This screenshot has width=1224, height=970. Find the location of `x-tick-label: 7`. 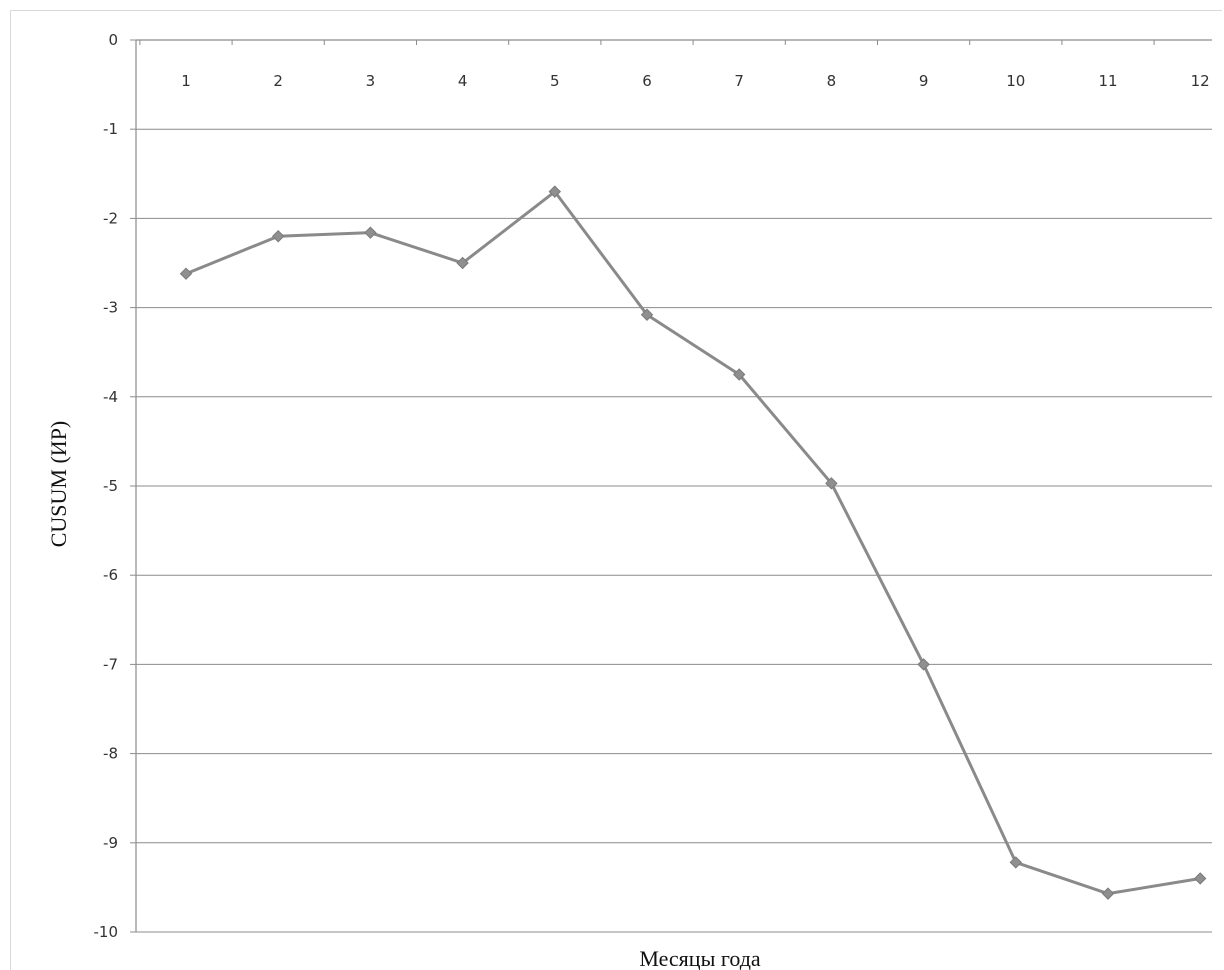

x-tick-label: 7 is located at coordinates (739, 81).